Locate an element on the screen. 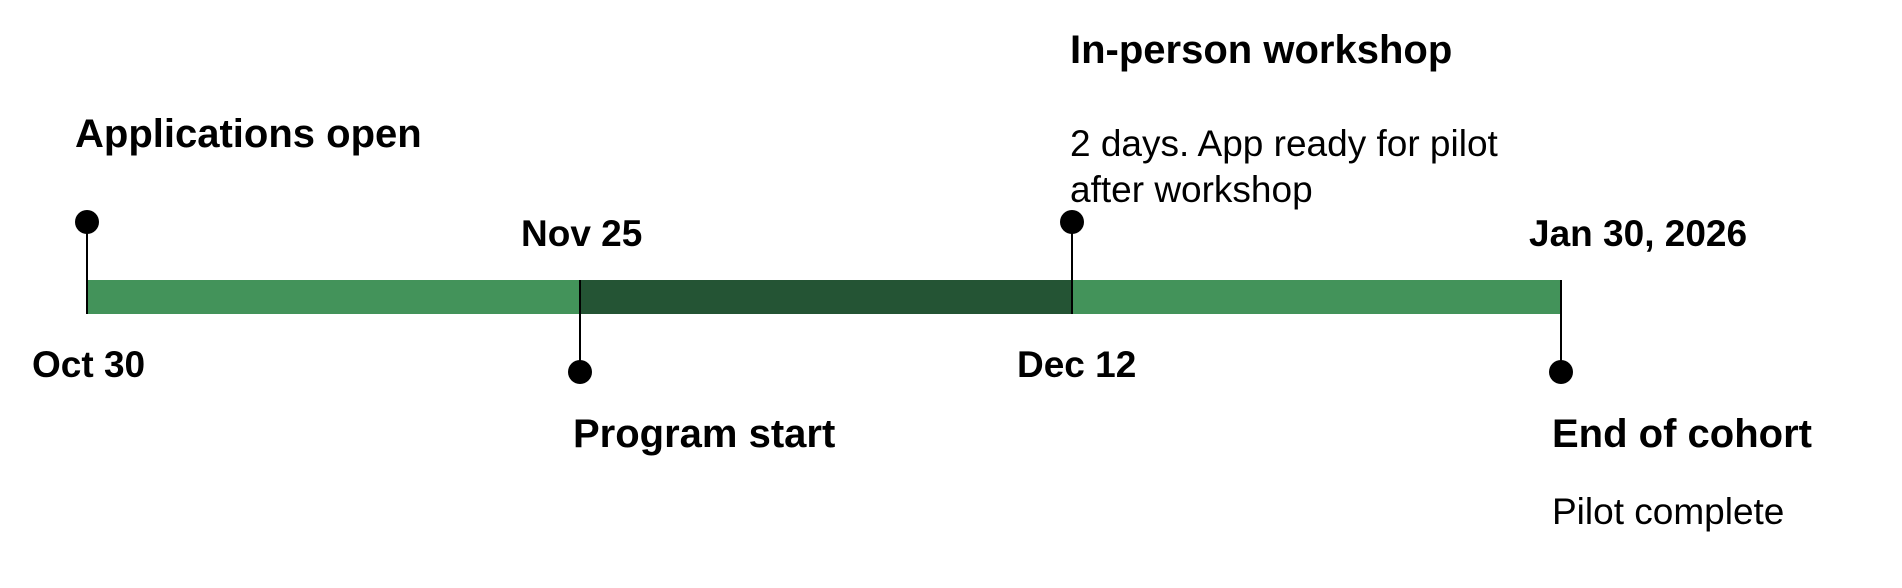 Image resolution: width=1902 pixels, height=588 pixels. milestone-date-nov25: Nov 25 is located at coordinates (582, 233).